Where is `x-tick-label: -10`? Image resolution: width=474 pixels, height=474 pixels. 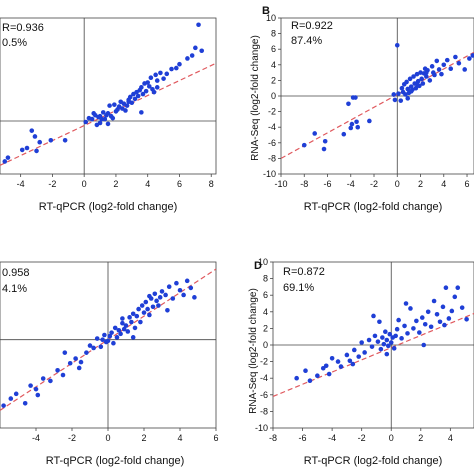 x-tick-label: -10 is located at coordinates (280, 184).